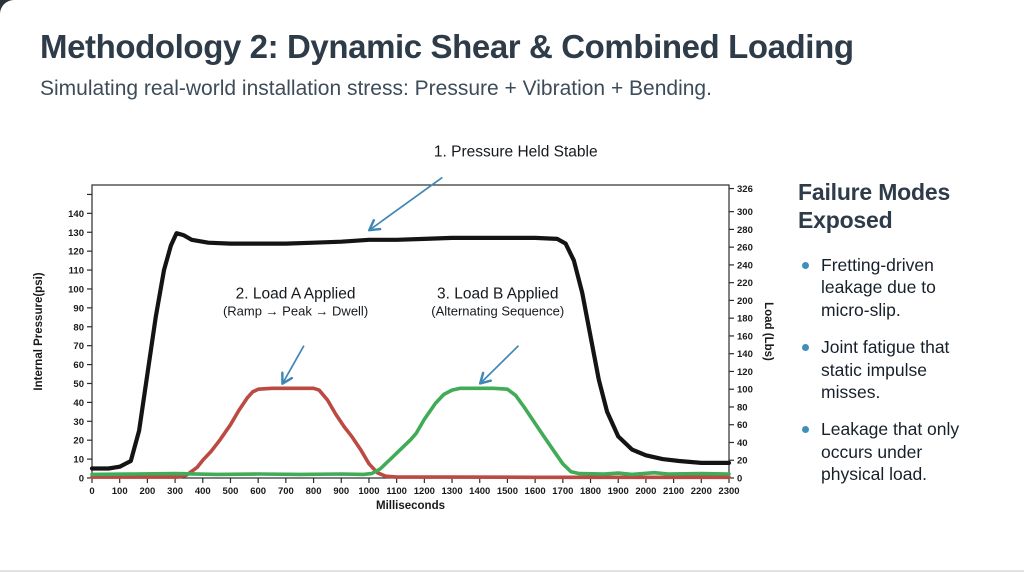 The height and width of the screenshot is (572, 1024). Describe the element at coordinates (562, 491) in the screenshot. I see `svg-text: 1700` at that location.